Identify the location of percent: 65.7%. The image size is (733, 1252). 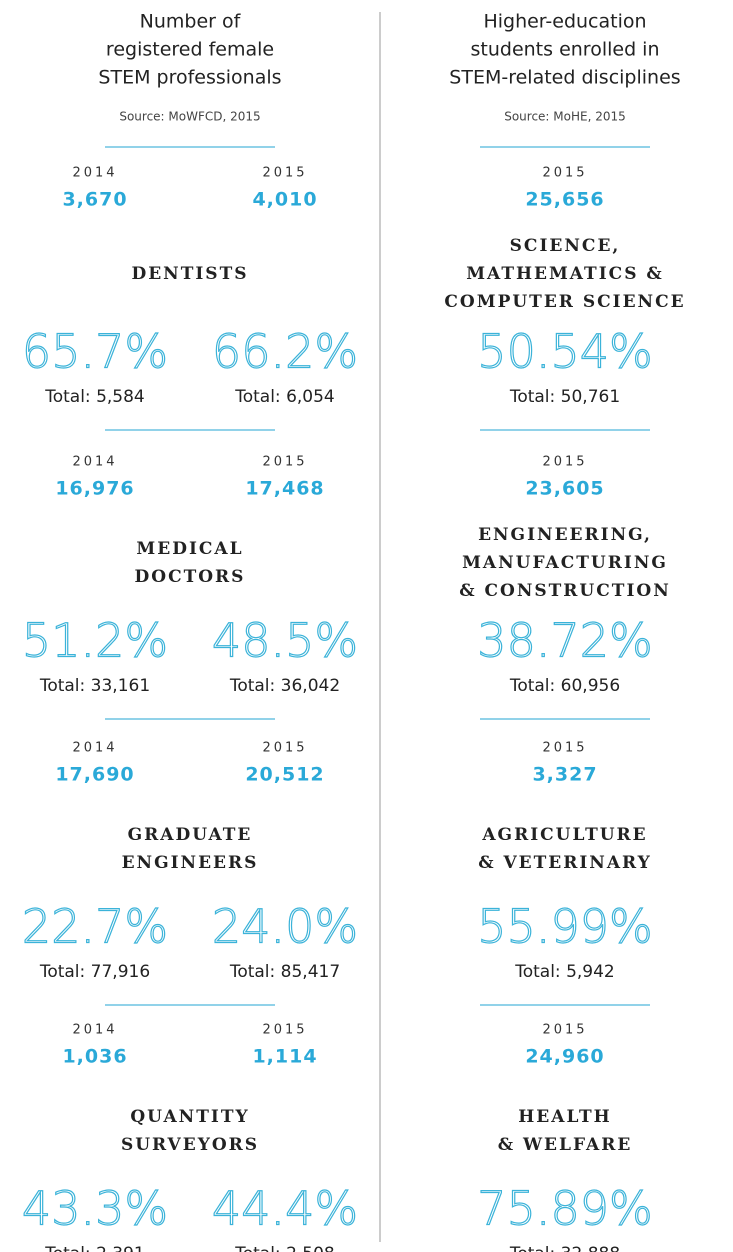
(95, 352).